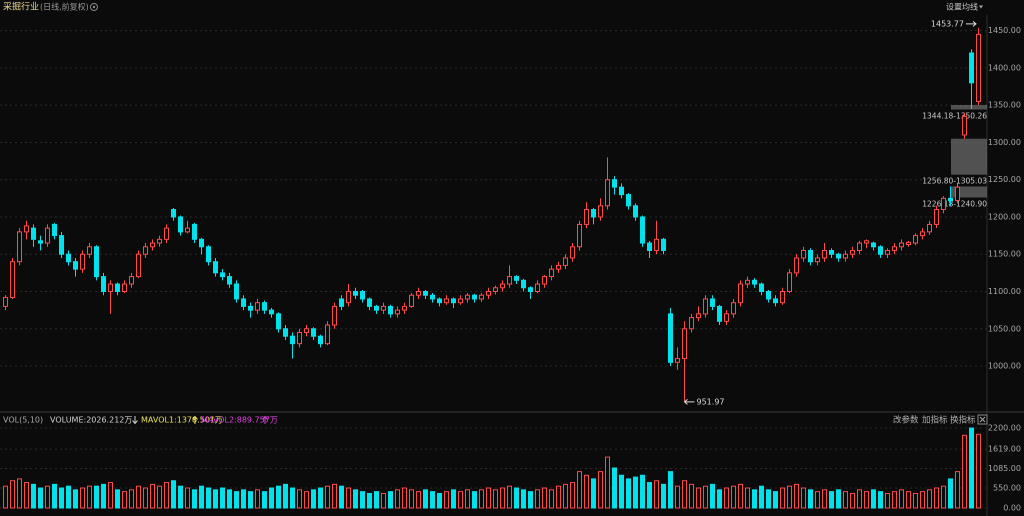 This screenshot has width=1024, height=516. I want to click on dropdown-arrow, so click(981, 7).